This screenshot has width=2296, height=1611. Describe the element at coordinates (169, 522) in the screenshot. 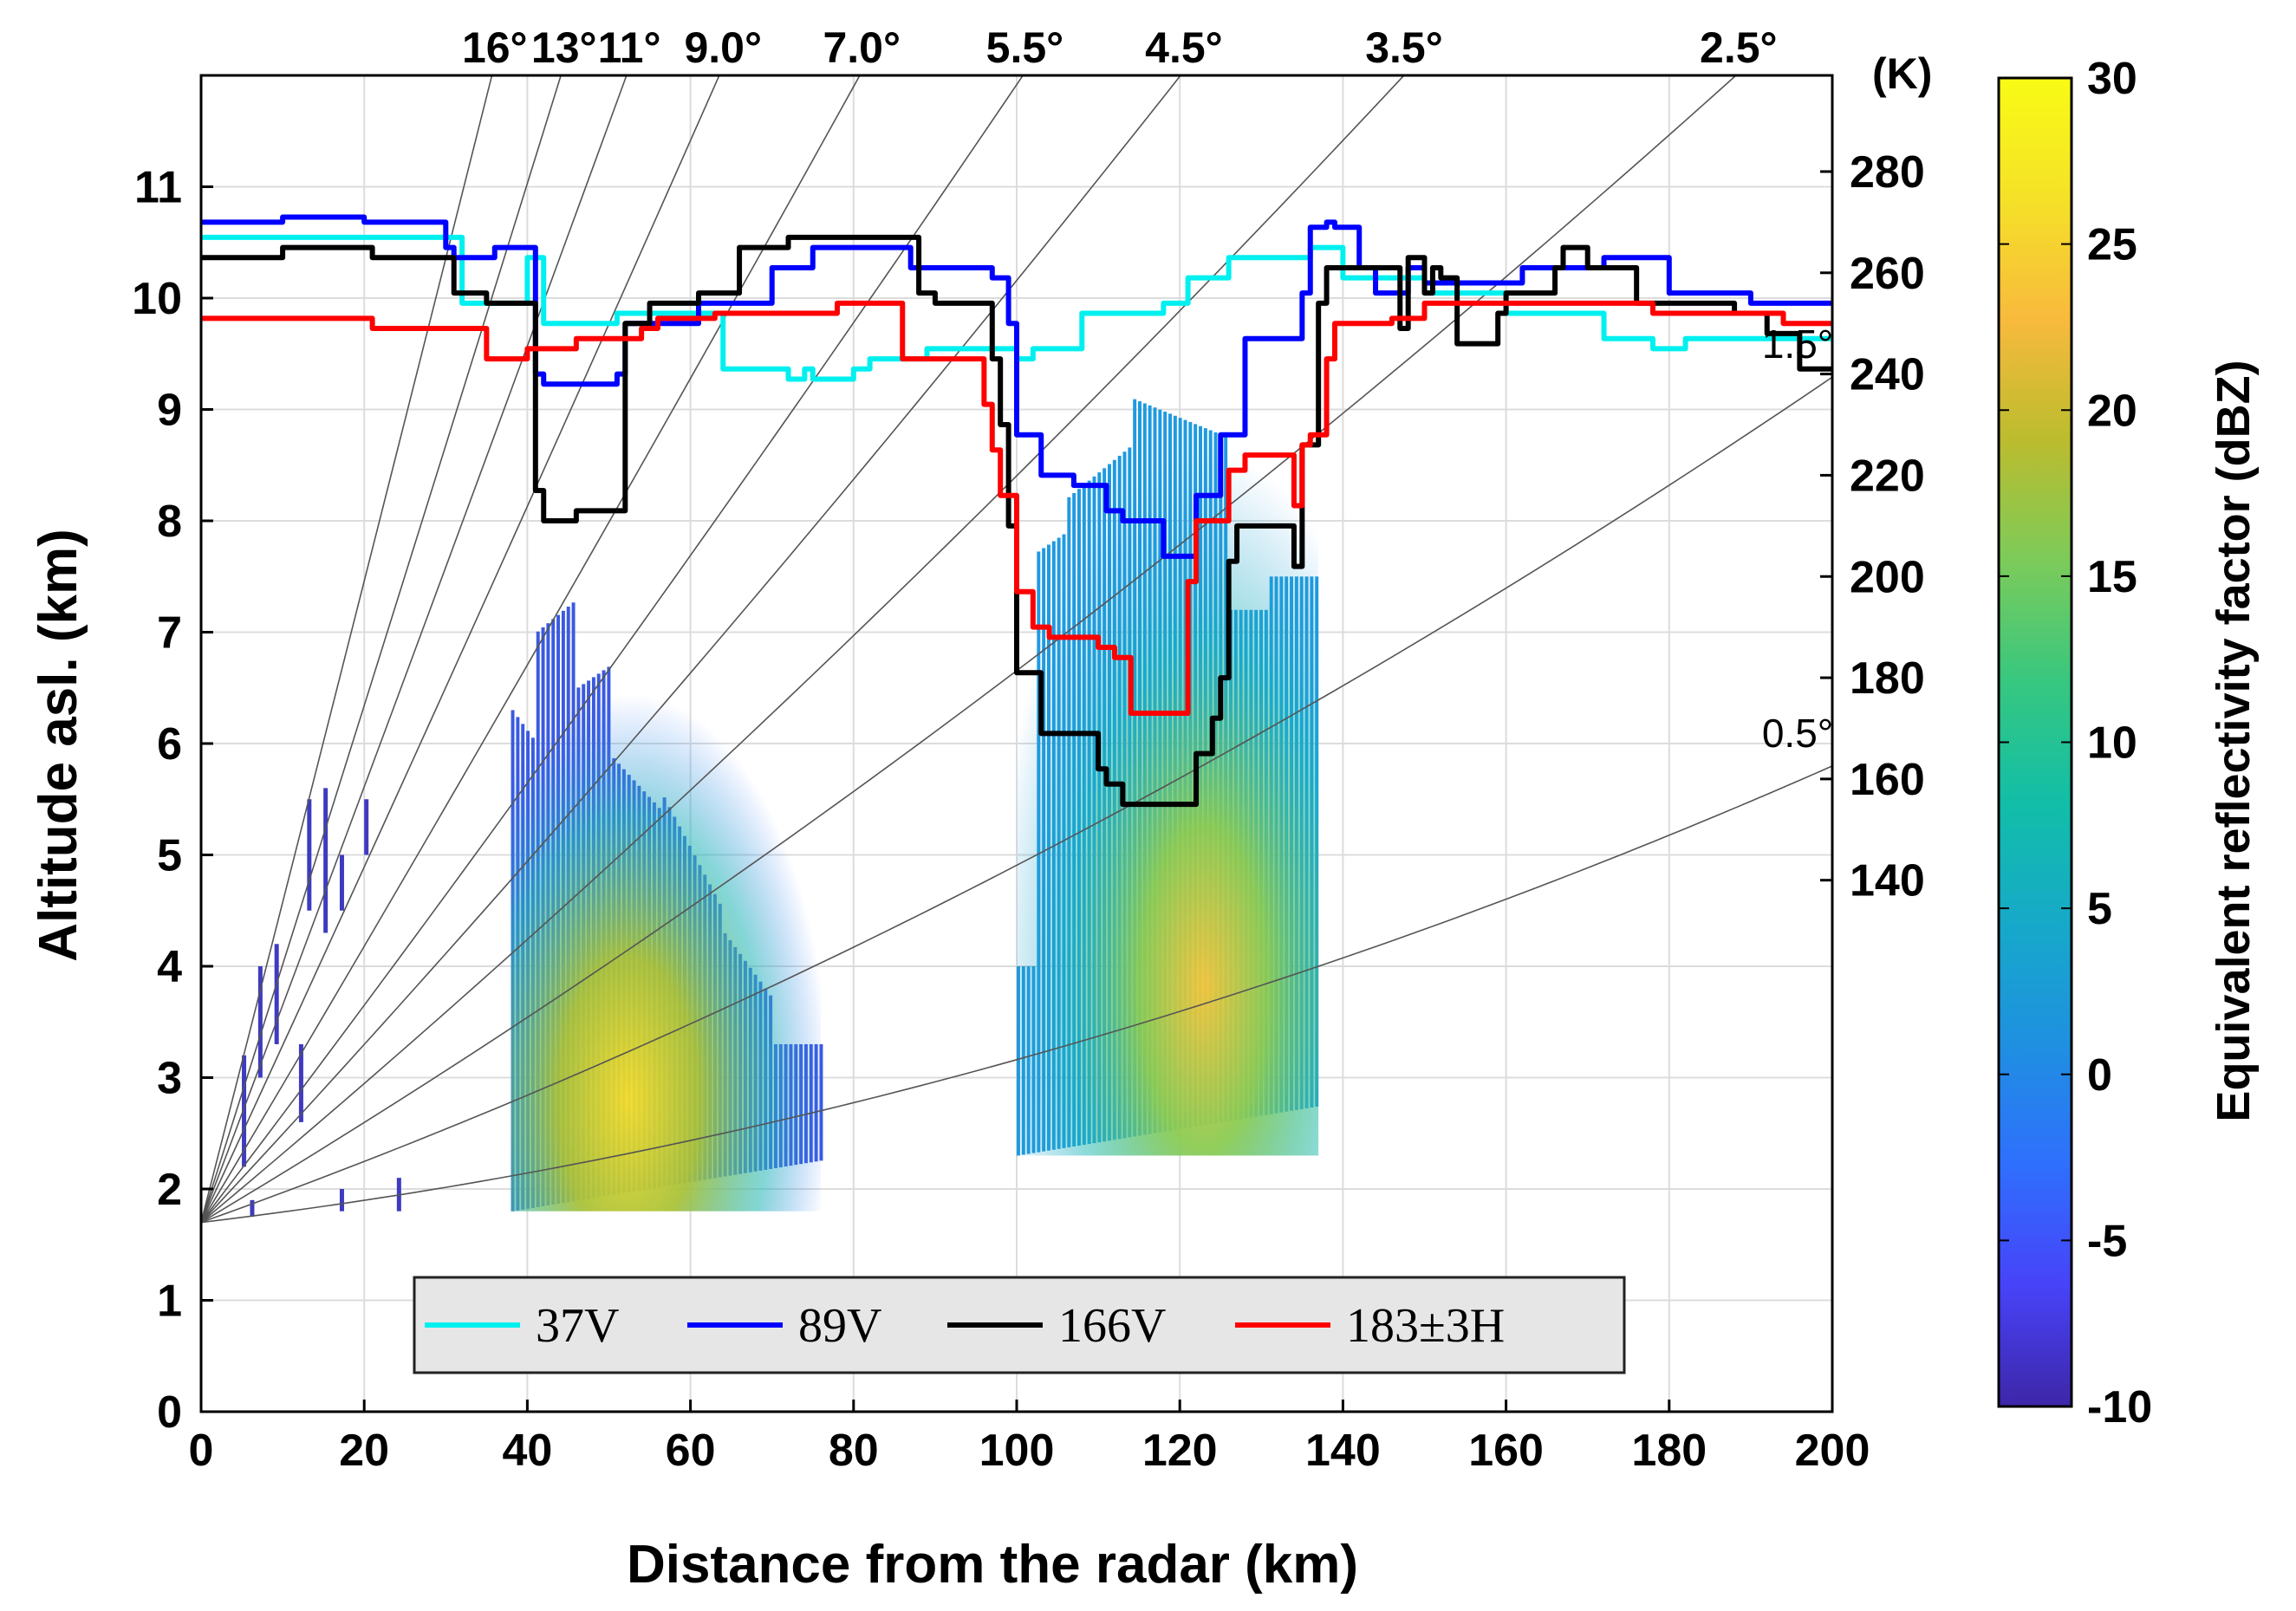

I see `y-tick-label: 8` at that location.